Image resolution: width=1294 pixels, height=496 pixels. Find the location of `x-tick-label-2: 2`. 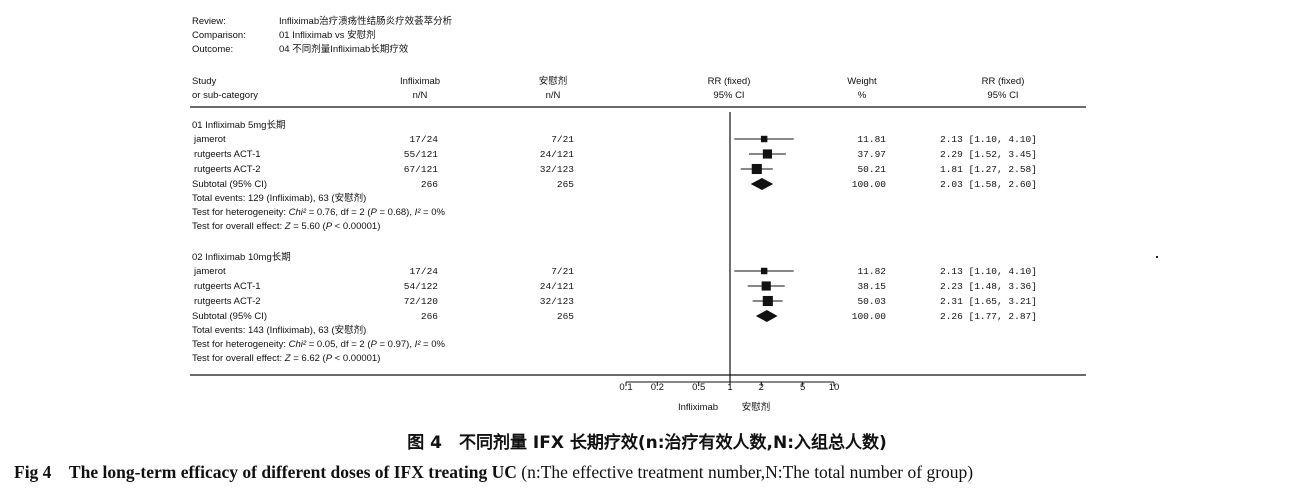

x-tick-label-2: 2 is located at coordinates (761, 387).